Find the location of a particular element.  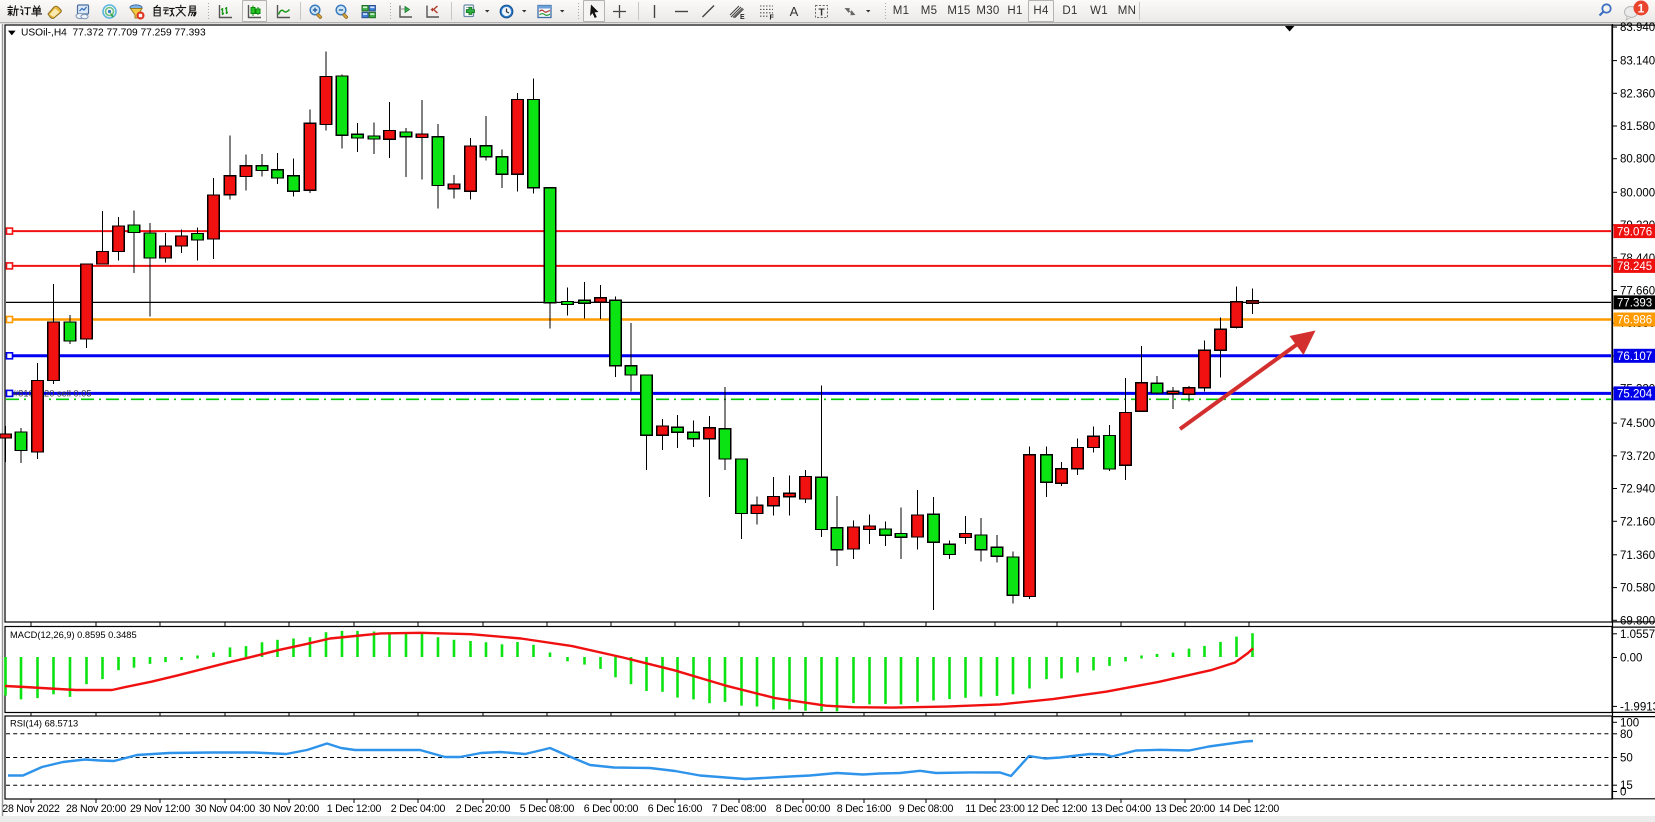

svg-text: 5 Dec 08:00 is located at coordinates (547, 809).